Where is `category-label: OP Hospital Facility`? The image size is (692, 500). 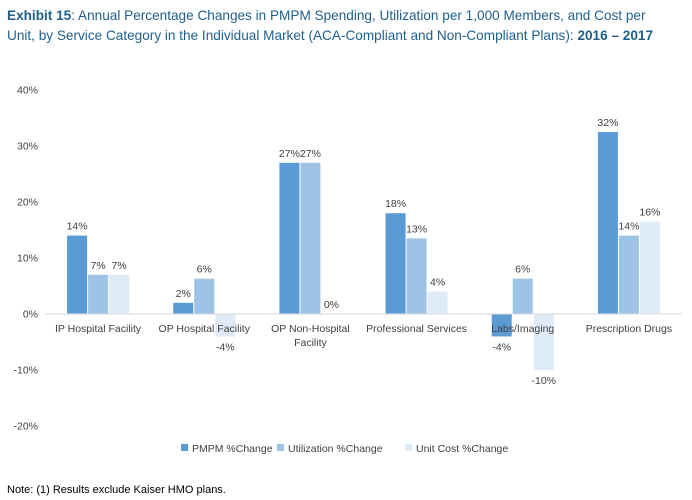
category-label: OP Hospital Facility is located at coordinates (205, 329).